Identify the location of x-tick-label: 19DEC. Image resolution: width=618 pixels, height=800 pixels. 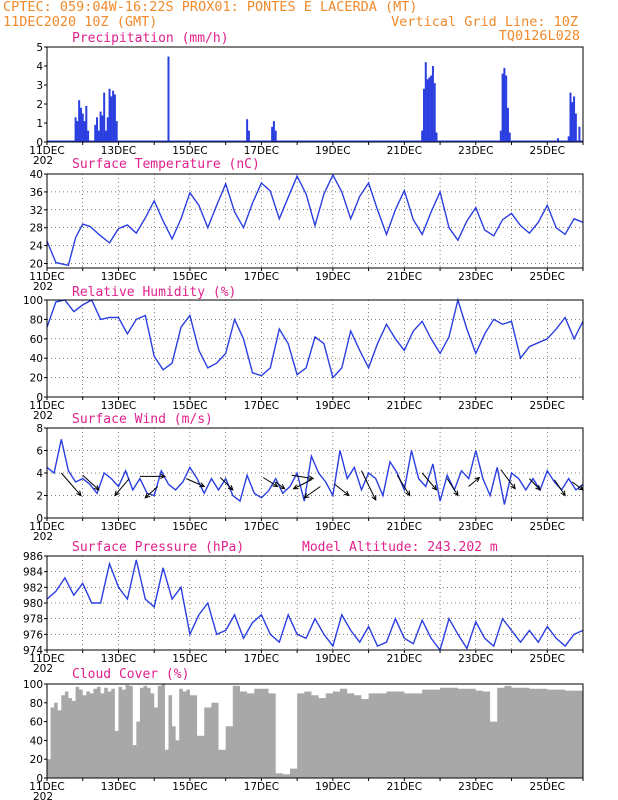
(332, 527).